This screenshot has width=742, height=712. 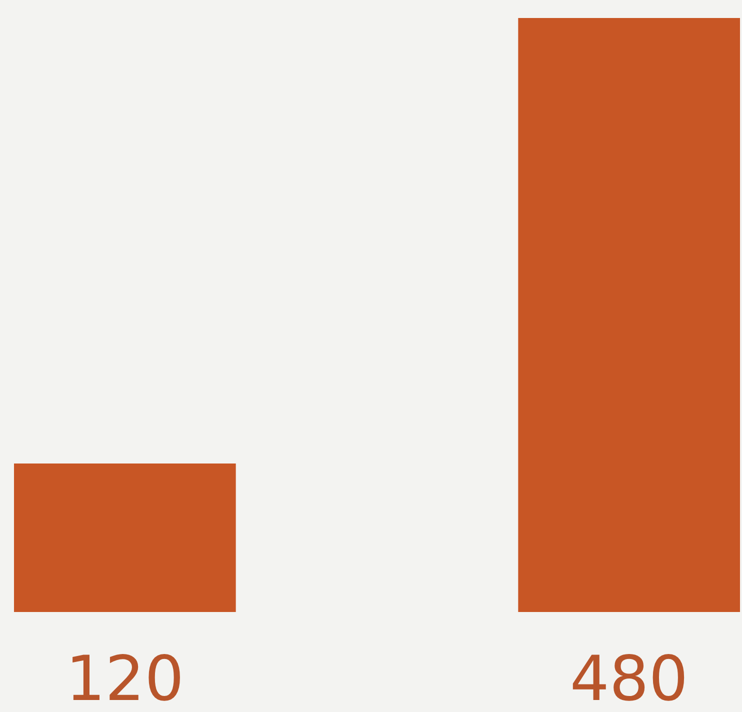 I want to click on data-label: 120, so click(x=125, y=677).